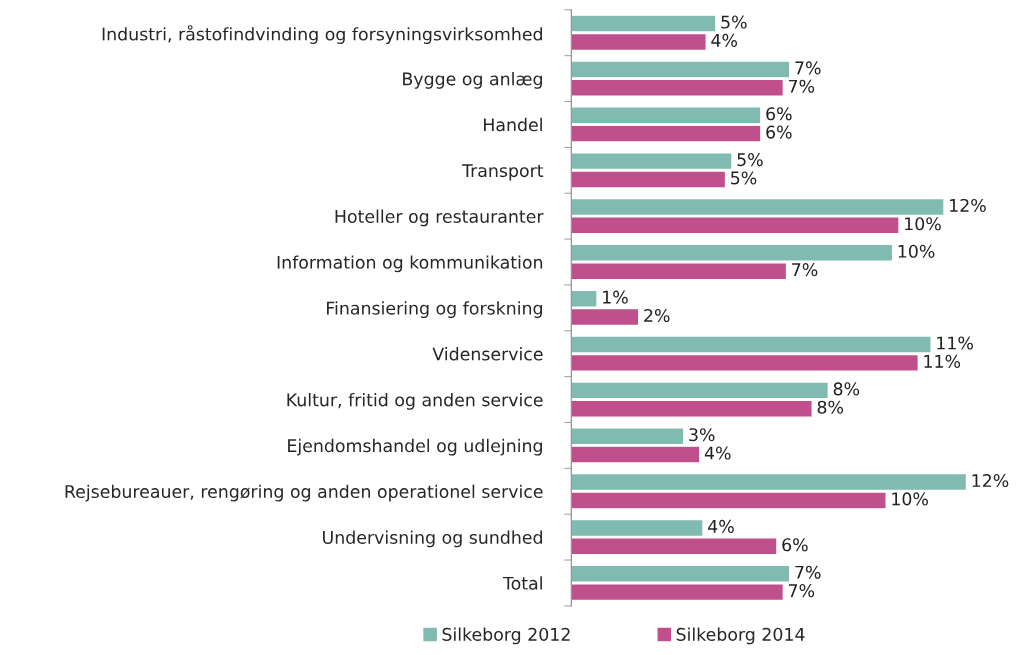 This screenshot has height=655, width=1035. I want to click on y-tick-label: Information og kommunikation, so click(410, 264).